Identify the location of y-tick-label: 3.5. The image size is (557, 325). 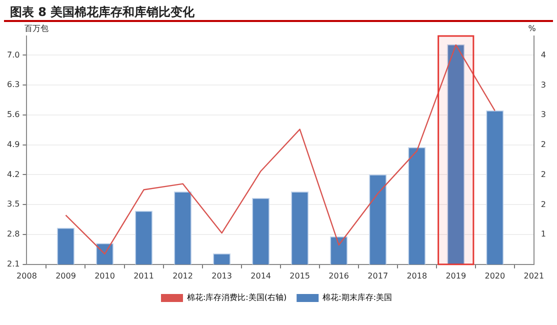
(13, 204).